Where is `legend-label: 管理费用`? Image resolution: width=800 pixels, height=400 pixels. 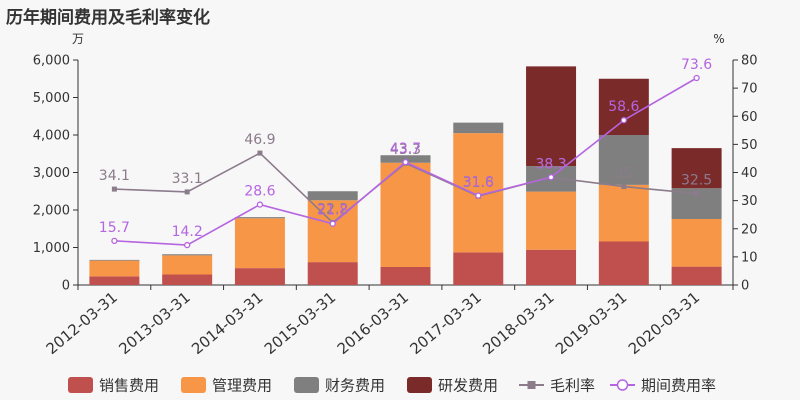 legend-label: 管理费用 is located at coordinates (242, 386).